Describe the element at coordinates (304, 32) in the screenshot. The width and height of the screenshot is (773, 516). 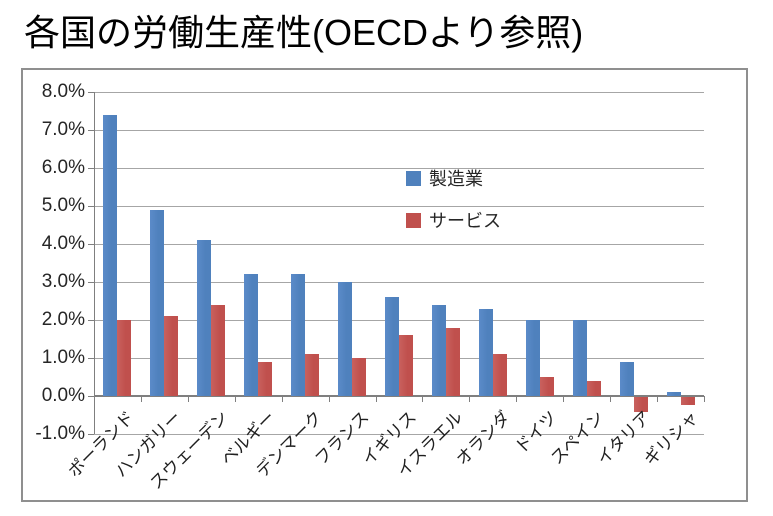
I see `page-title: 各国の労働生産性(OECDより参照)` at that location.